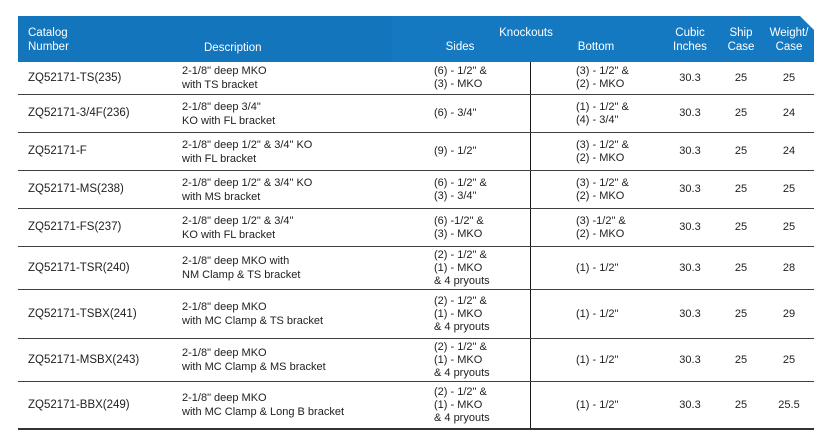 The image size is (832, 446). What do you see at coordinates (82, 313) in the screenshot?
I see `catalog-number-cell: ZQ52171-TSBX(241)` at bounding box center [82, 313].